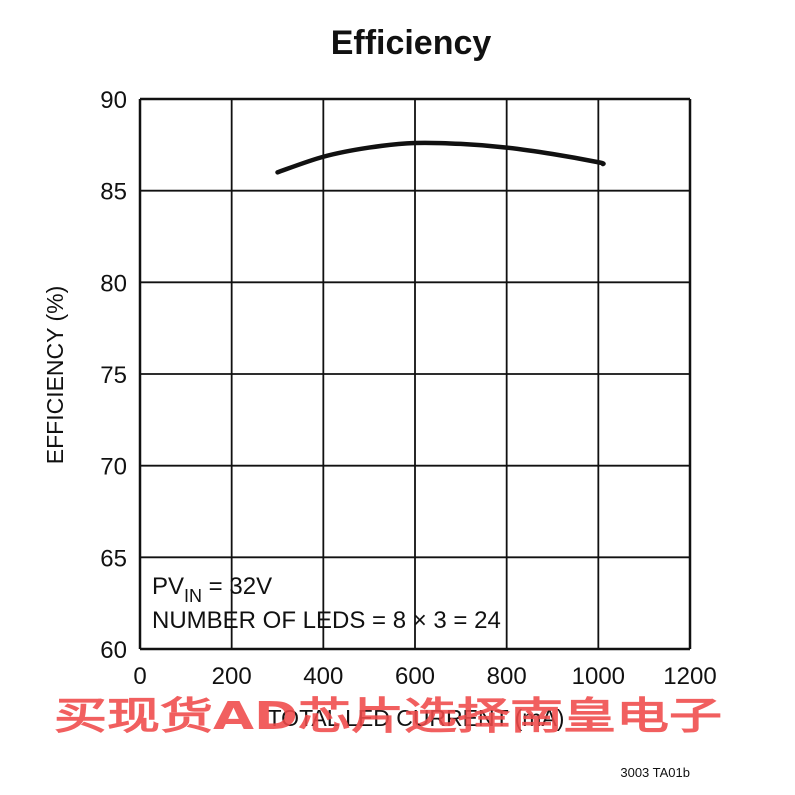 Image resolution: width=795 pixels, height=795 pixels. Describe the element at coordinates (55, 375) in the screenshot. I see `y-axis-label: EFFICIENCY (%)` at that location.